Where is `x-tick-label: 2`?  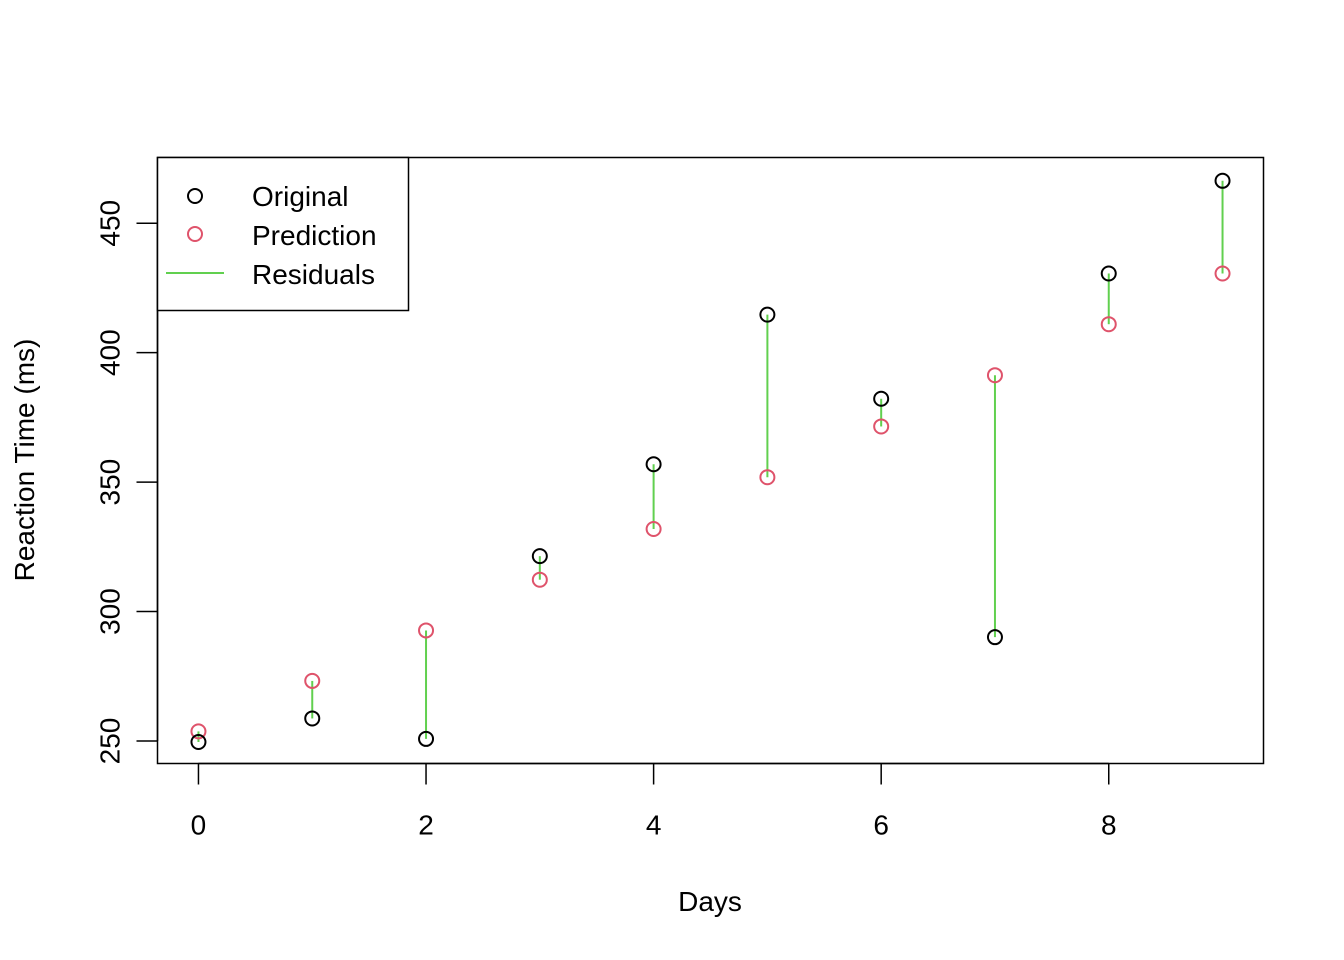
x-tick-label: 2 is located at coordinates (426, 825).